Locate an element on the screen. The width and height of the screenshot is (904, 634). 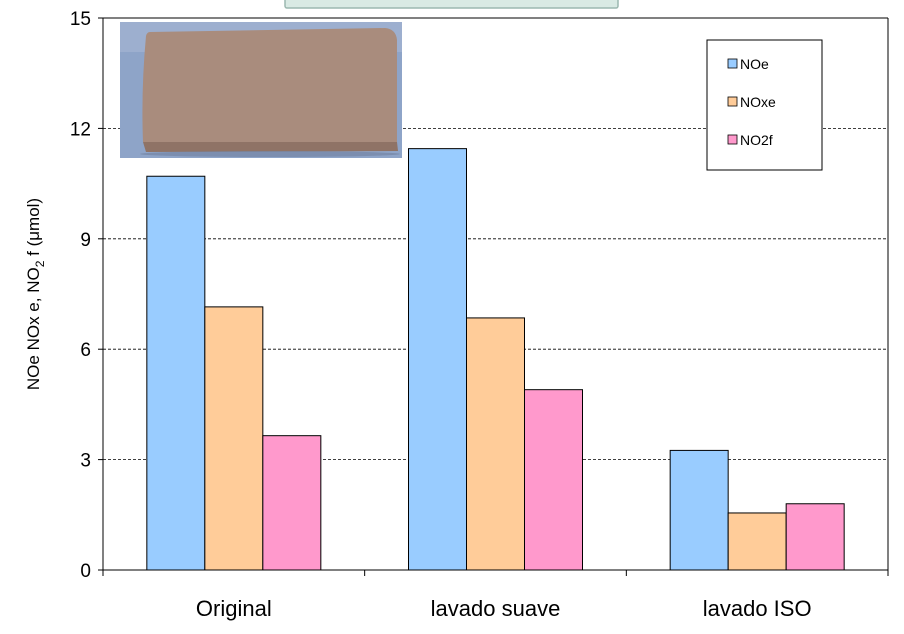
legend-label-no2f: NO2f is located at coordinates (756, 140).